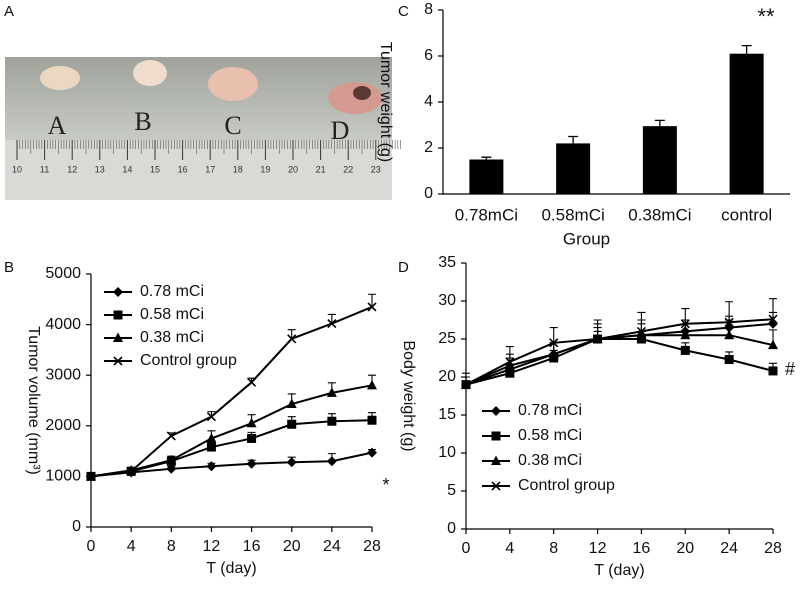  What do you see at coordinates (33, 400) in the screenshot?
I see `y-axis-label: Tumor volume (mm³)` at bounding box center [33, 400].